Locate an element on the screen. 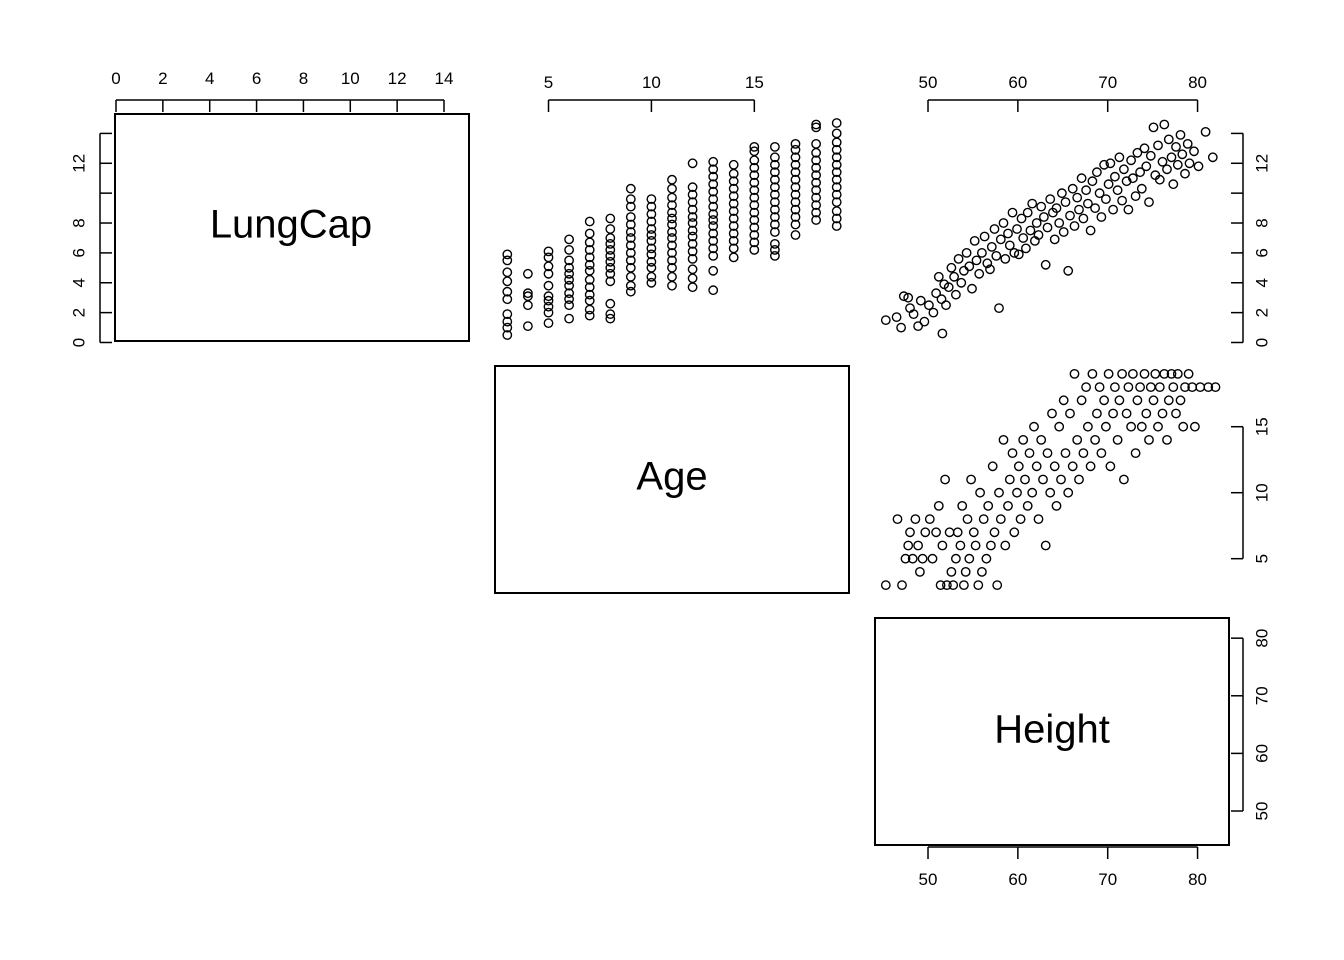 The image size is (1344, 960). top-axis-height: 50 60 70 80 is located at coordinates (1063, 92).